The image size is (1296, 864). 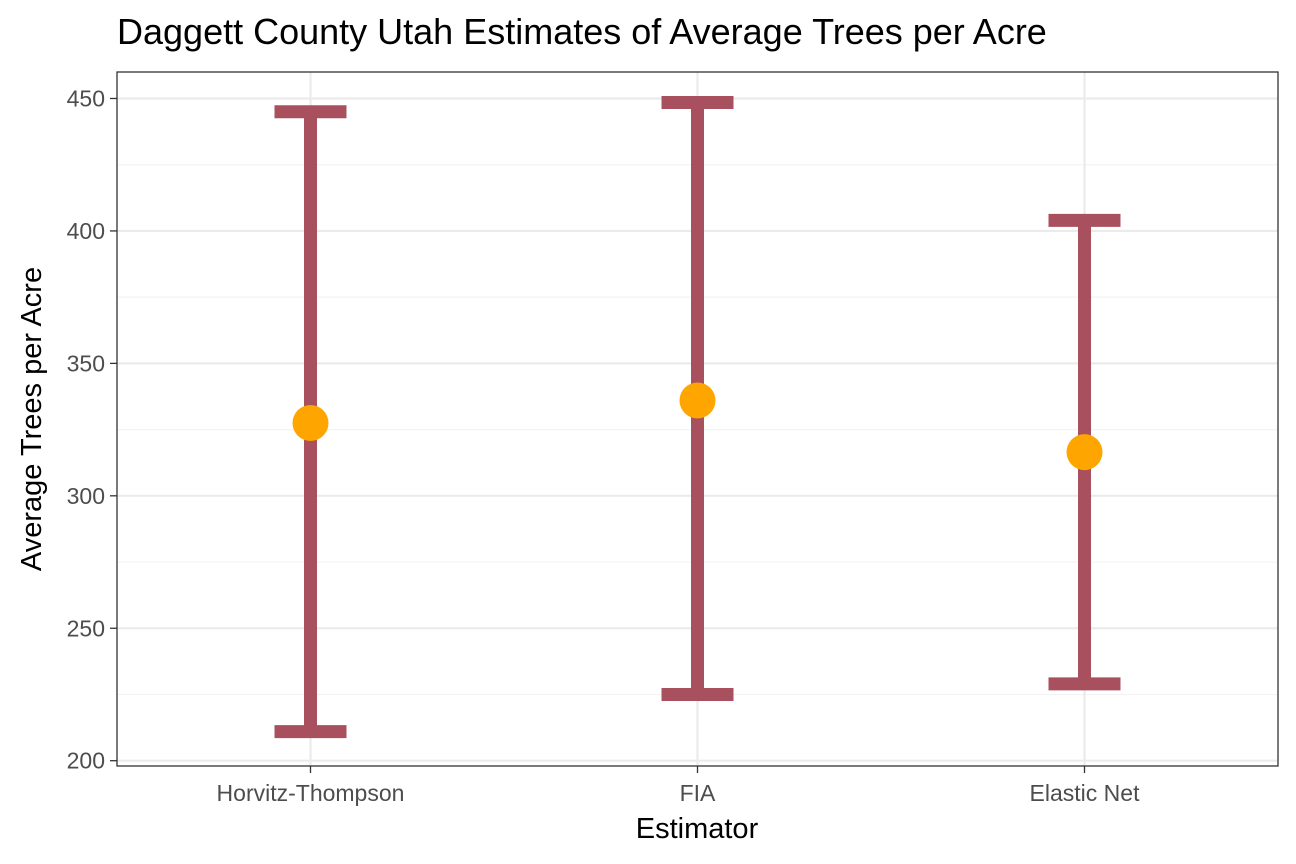 I want to click on y-tick-label: 250, so click(x=86, y=628).